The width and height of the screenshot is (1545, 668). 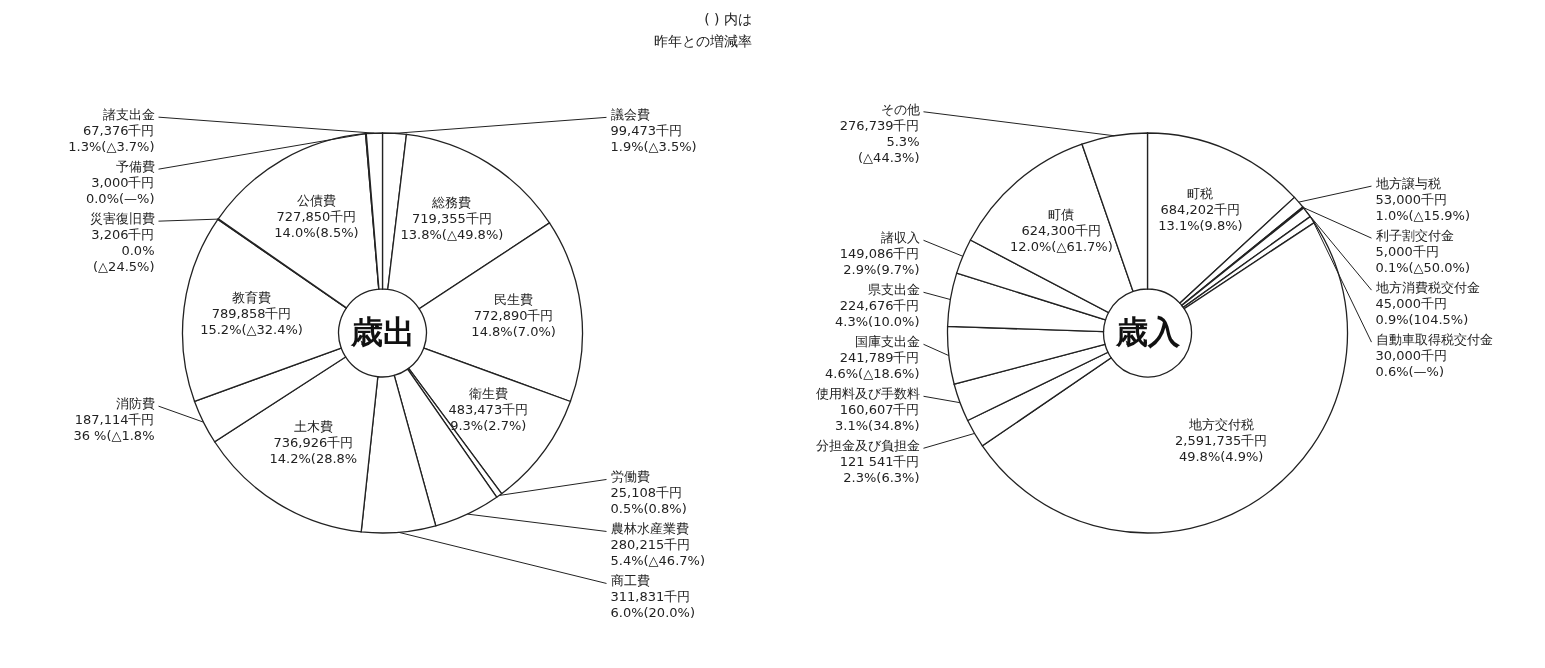 I want to click on data-label: 3,206千円 0.0% (△24.5%), so click(x=123, y=251).